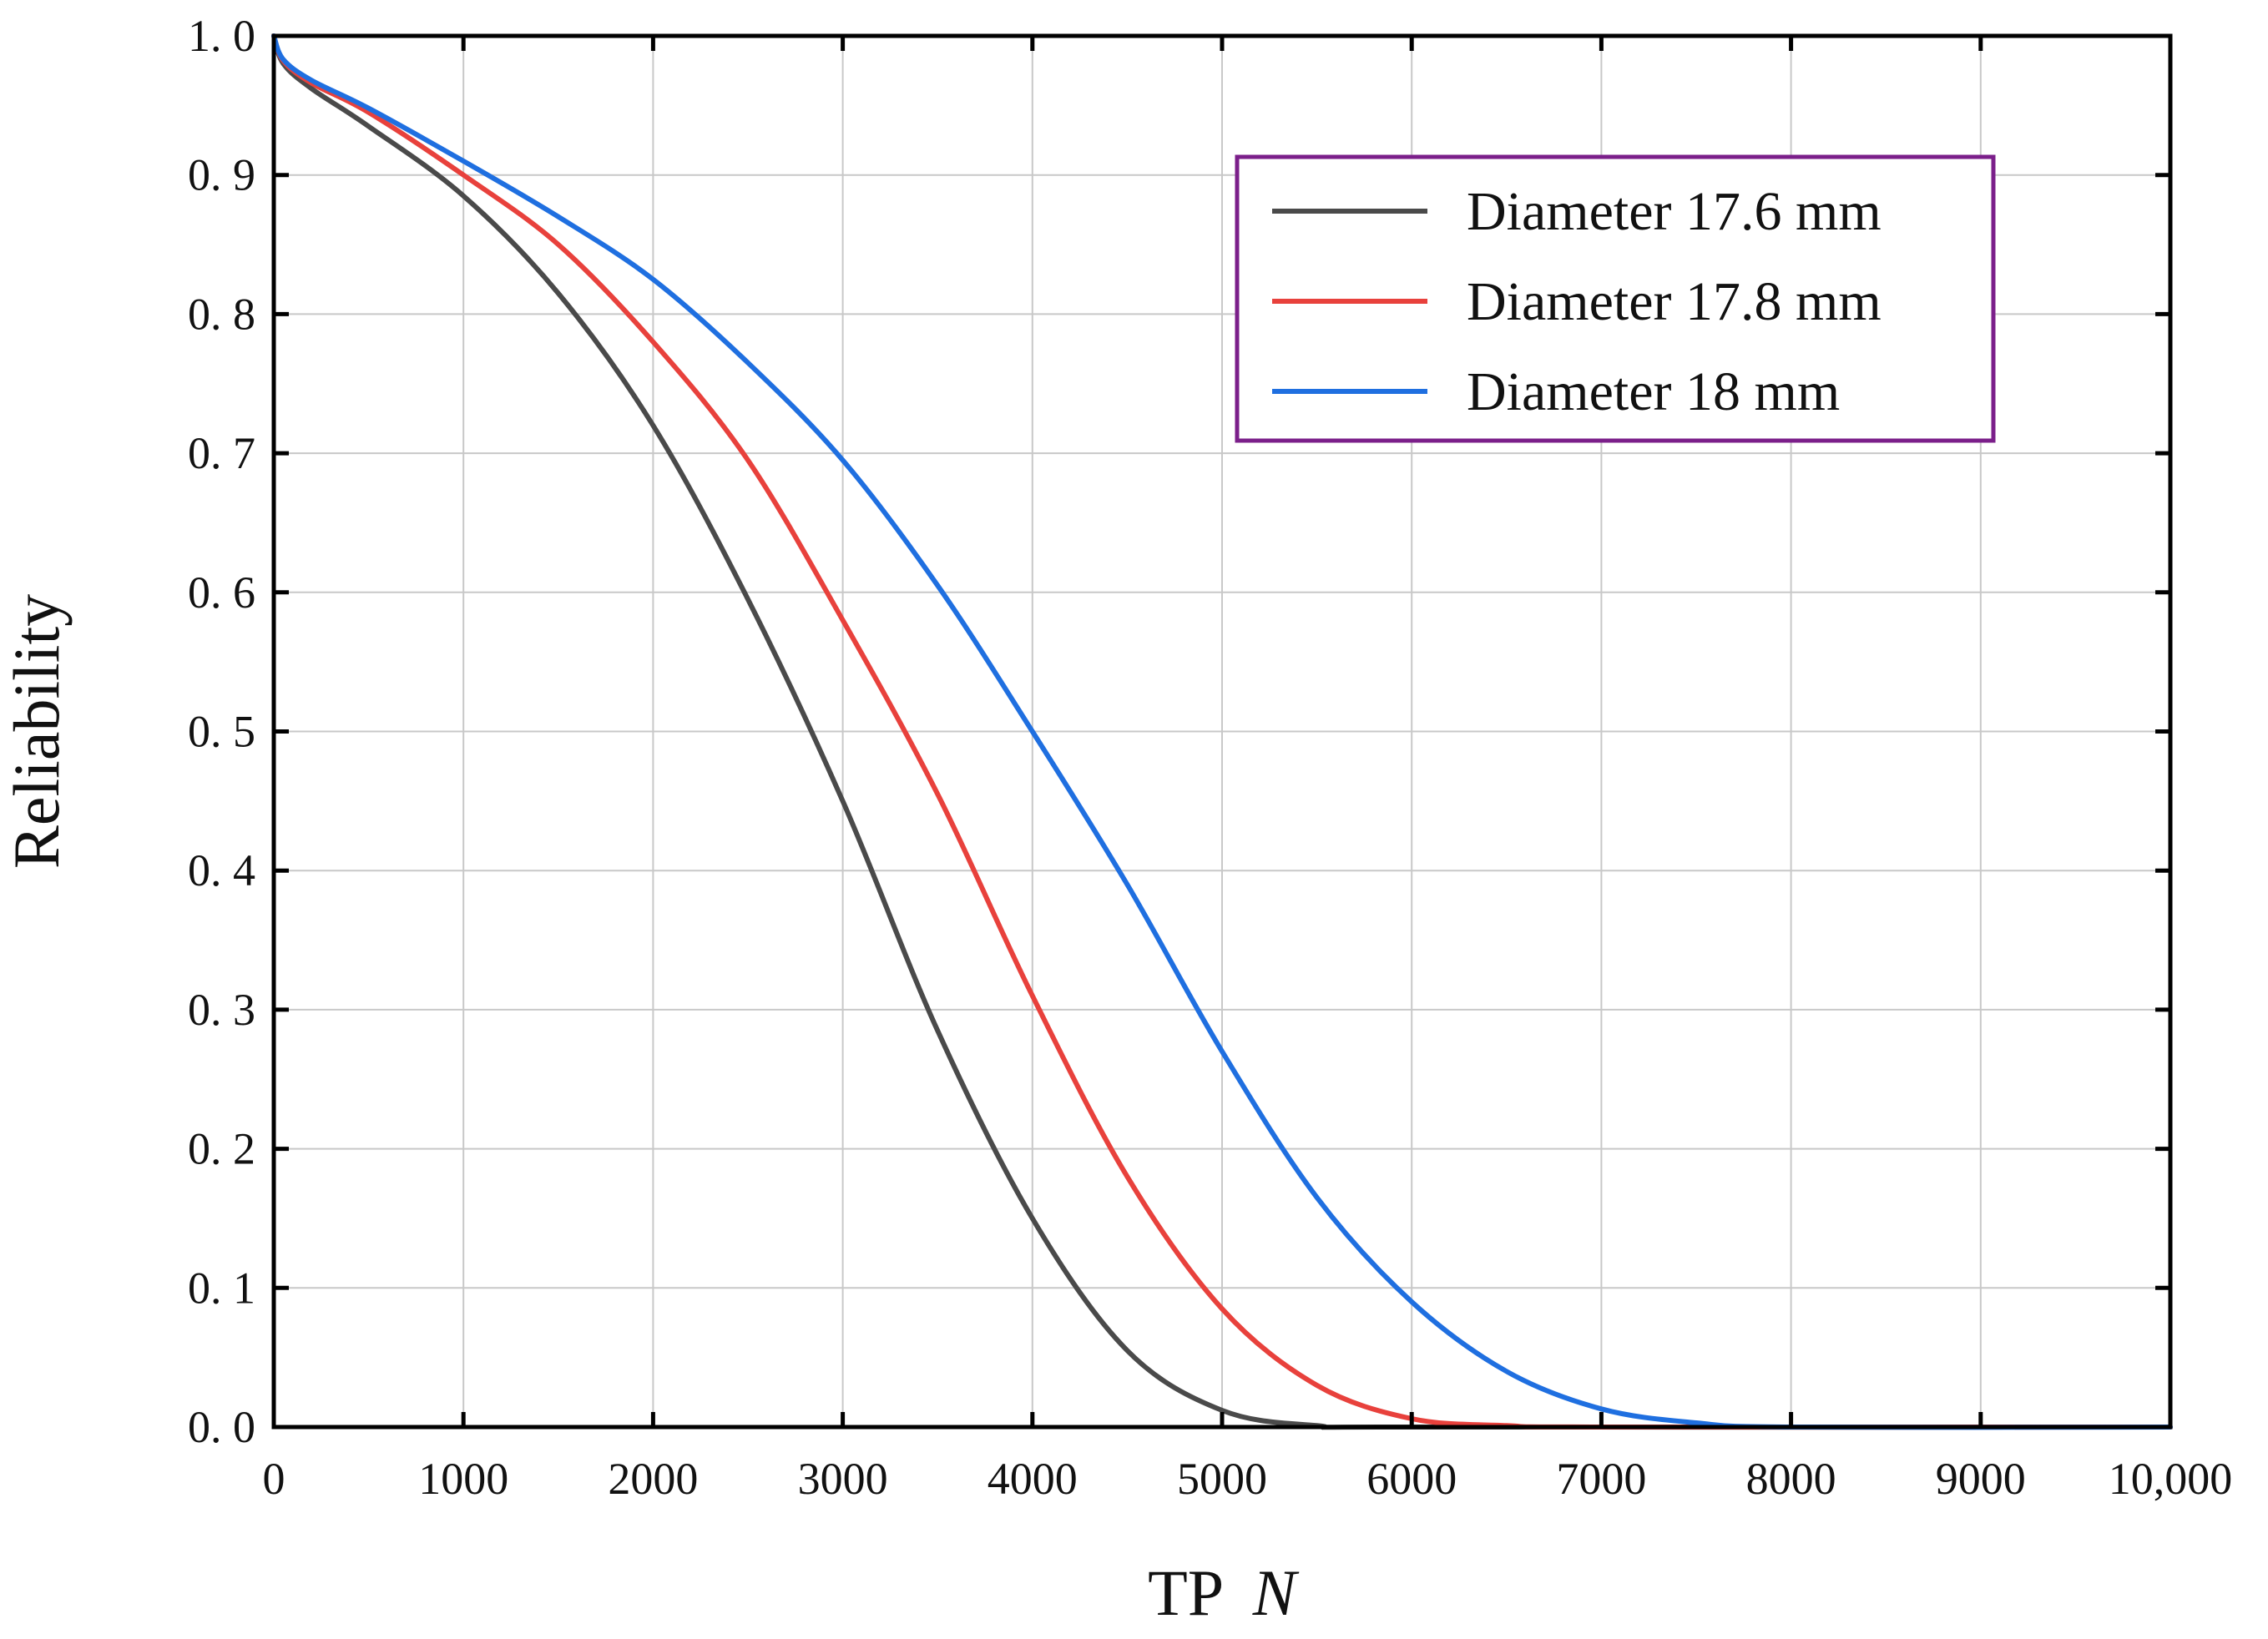 This screenshot has height=1639, width=2268. Describe the element at coordinates (221, 36) in the screenshot. I see `y-tick-label: 1. 0` at that location.